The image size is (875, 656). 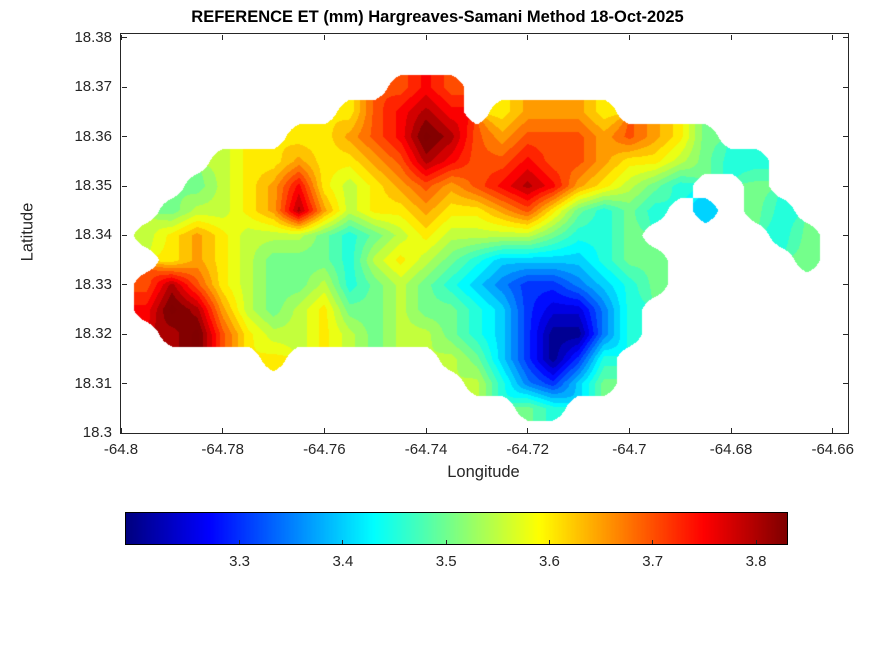 I want to click on x-tick-label: -64.66, so click(x=832, y=449).